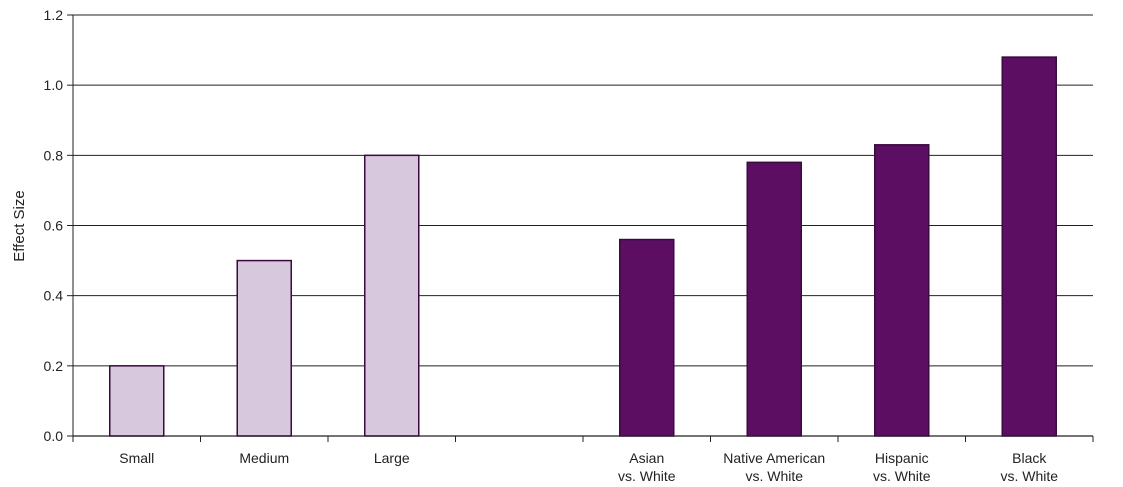 The height and width of the screenshot is (487, 1123). Describe the element at coordinates (54, 436) in the screenshot. I see `y-tick-label: 0.0` at that location.